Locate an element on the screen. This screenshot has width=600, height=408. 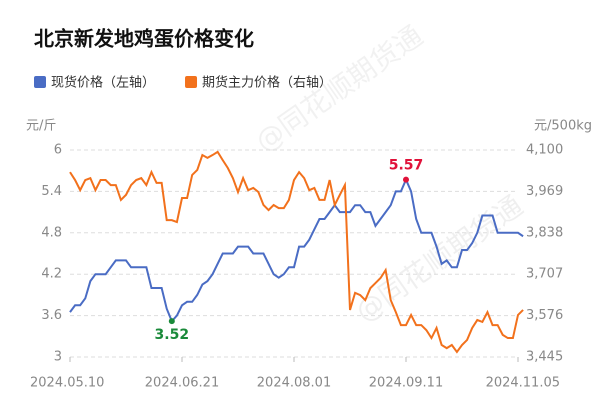
data-label: 5.57 is located at coordinates (406, 166).